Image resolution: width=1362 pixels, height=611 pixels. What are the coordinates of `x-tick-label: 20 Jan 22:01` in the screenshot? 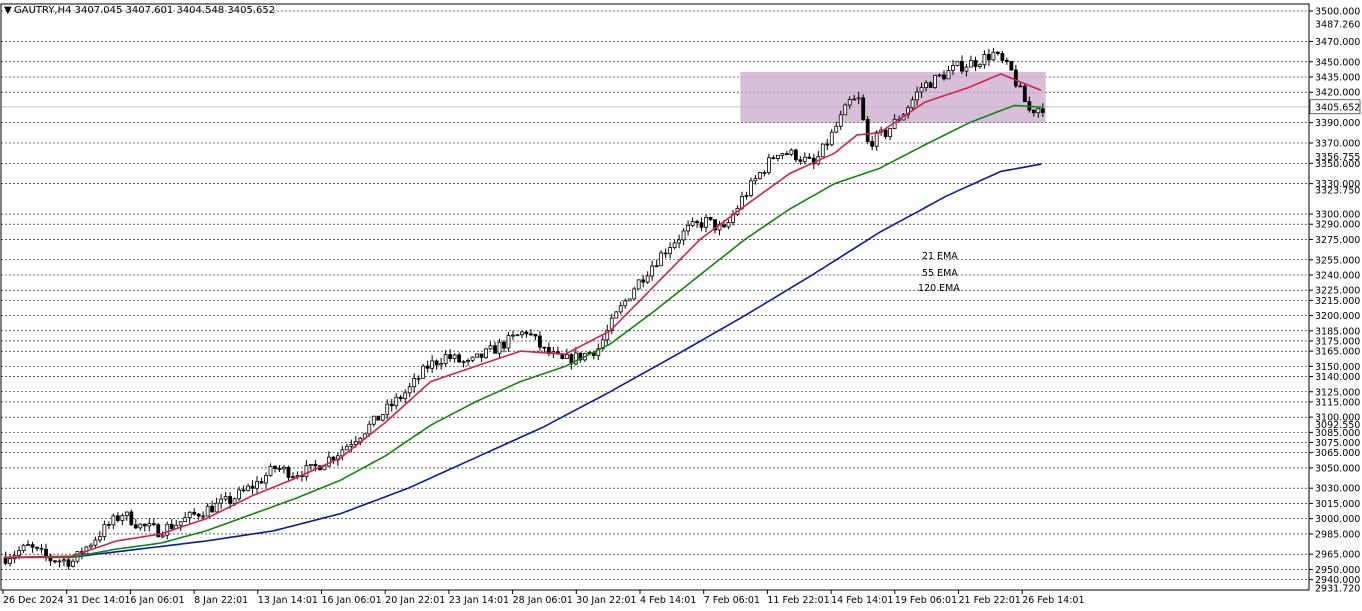 It's located at (415, 600).